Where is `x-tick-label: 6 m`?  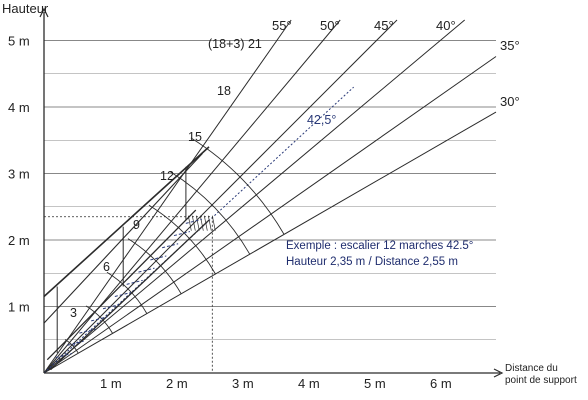
x-tick-label: 6 m is located at coordinates (441, 383).